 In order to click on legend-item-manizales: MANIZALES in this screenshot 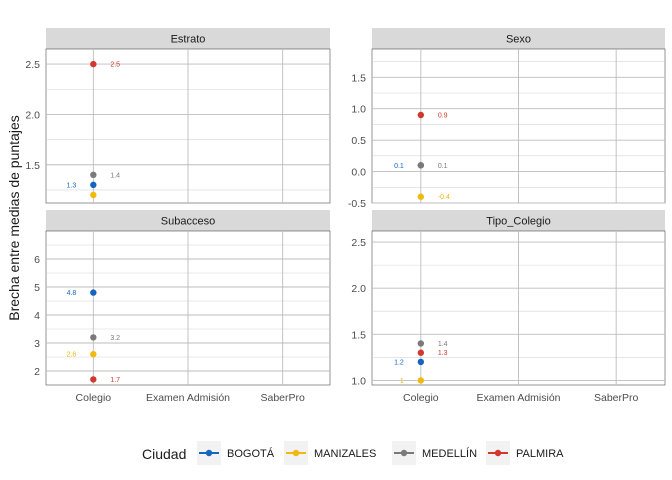, I will do `click(330, 453)`.